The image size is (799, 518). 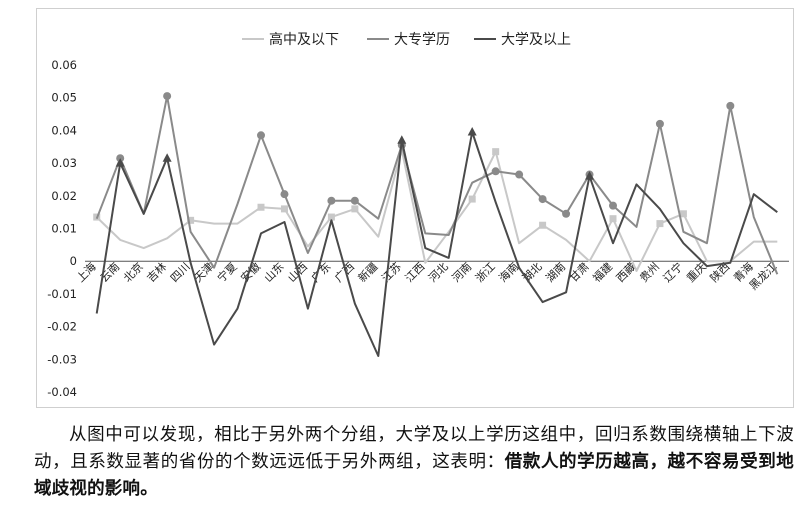 What do you see at coordinates (367, 271) in the screenshot?
I see `x-tick-label: 新疆` at bounding box center [367, 271].